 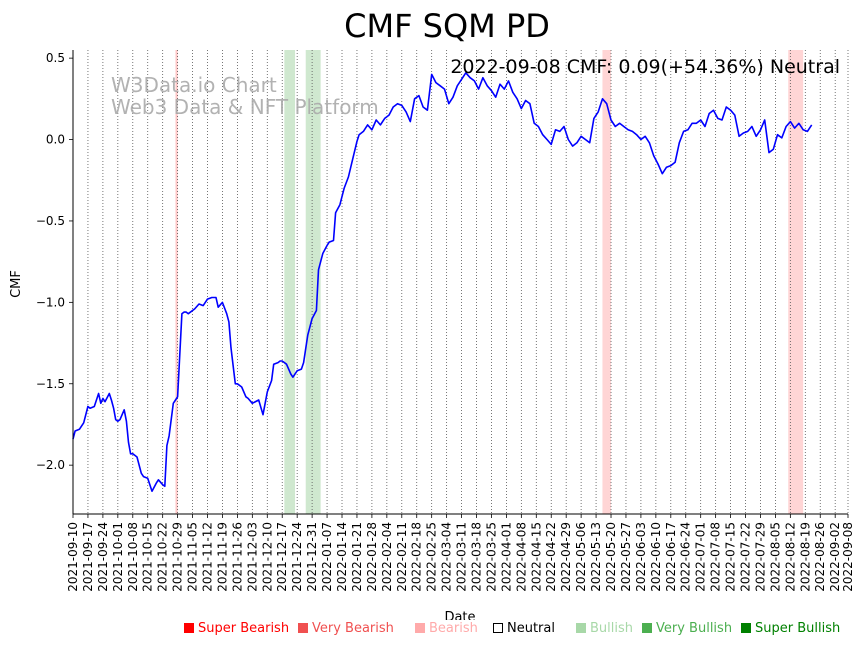 What do you see at coordinates (342, 557) in the screenshot?
I see `x-tick-label: 2022-01-14` at bounding box center [342, 557].